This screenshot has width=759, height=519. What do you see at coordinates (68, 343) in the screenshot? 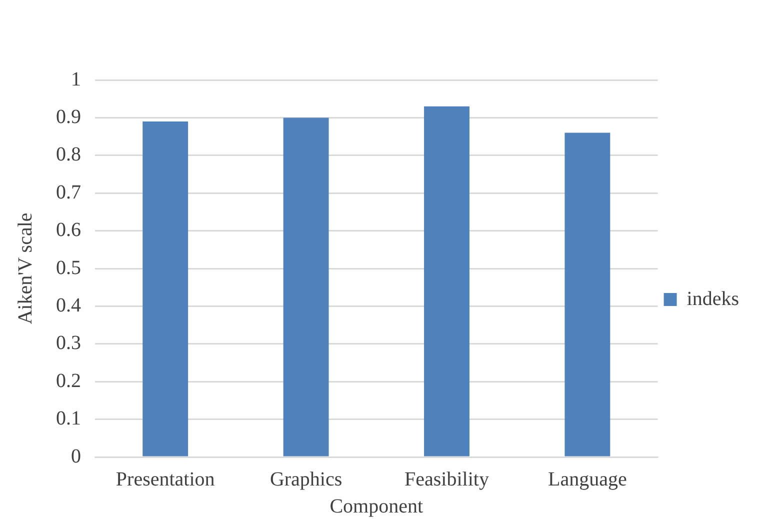
I see `y-tick-label: 0.3` at bounding box center [68, 343].